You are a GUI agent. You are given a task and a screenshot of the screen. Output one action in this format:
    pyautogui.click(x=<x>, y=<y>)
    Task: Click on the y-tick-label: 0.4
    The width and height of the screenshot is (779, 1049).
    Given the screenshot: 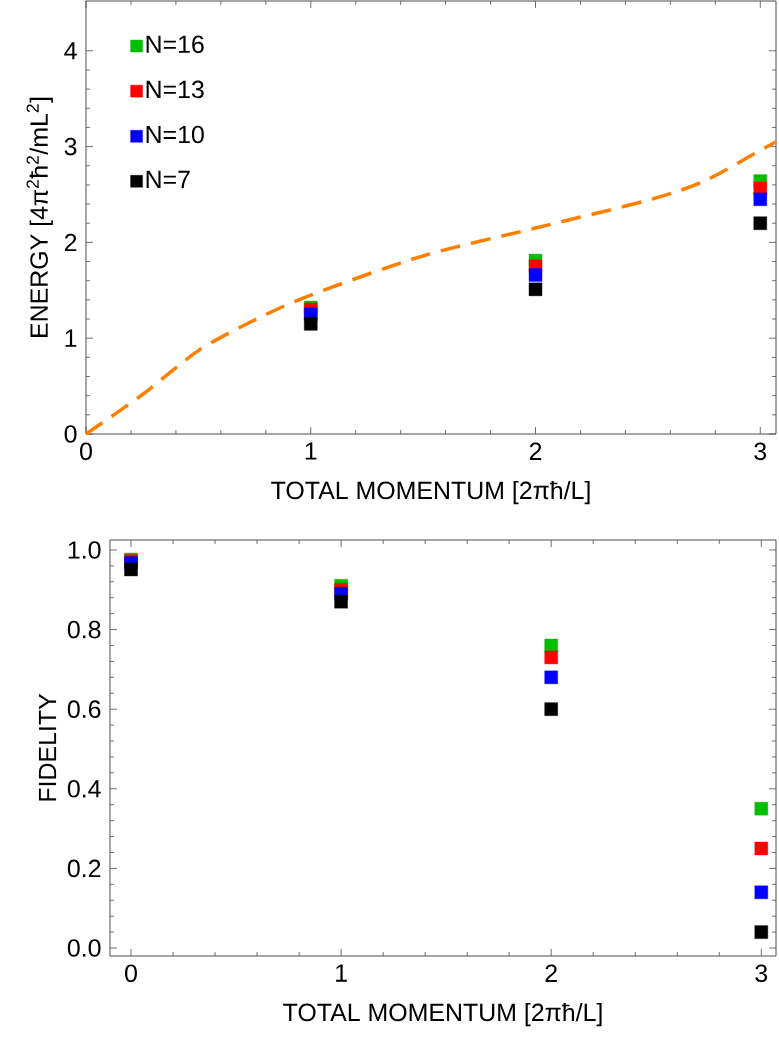 What is the action you would take?
    pyautogui.click(x=84, y=788)
    